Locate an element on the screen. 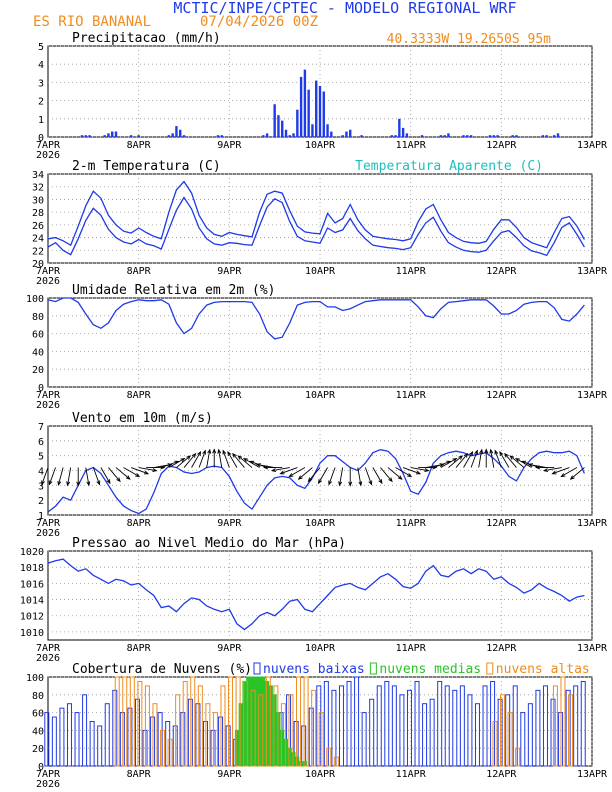 Image resolution: width=612 pixels, height=792 pixels. header-coords: 40.3333W 19.2650S 95m is located at coordinates (469, 39).